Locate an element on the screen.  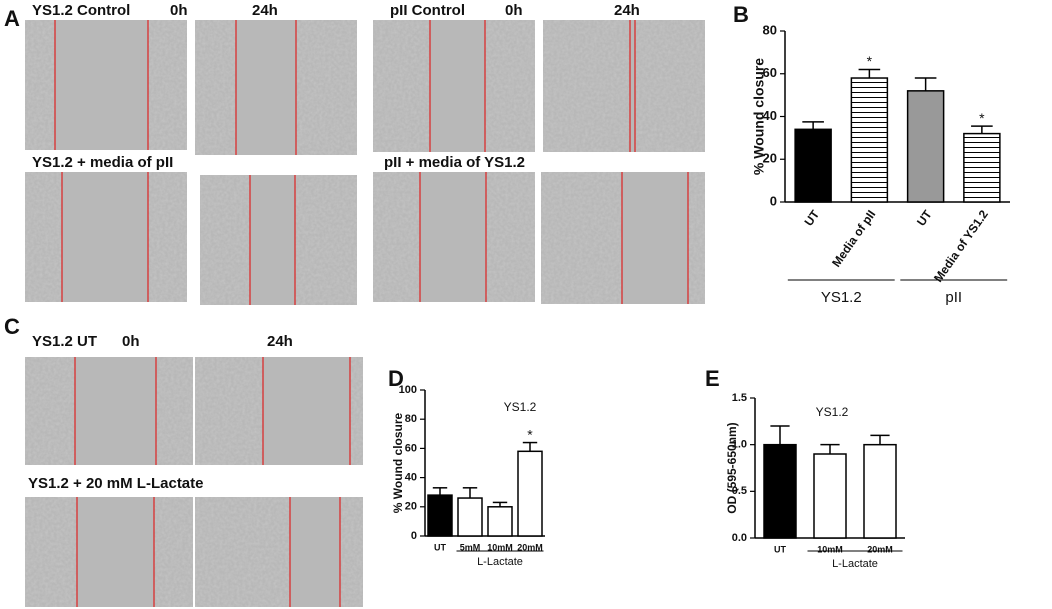
caption: YS1.2 Control is located at coordinates (81, 10).